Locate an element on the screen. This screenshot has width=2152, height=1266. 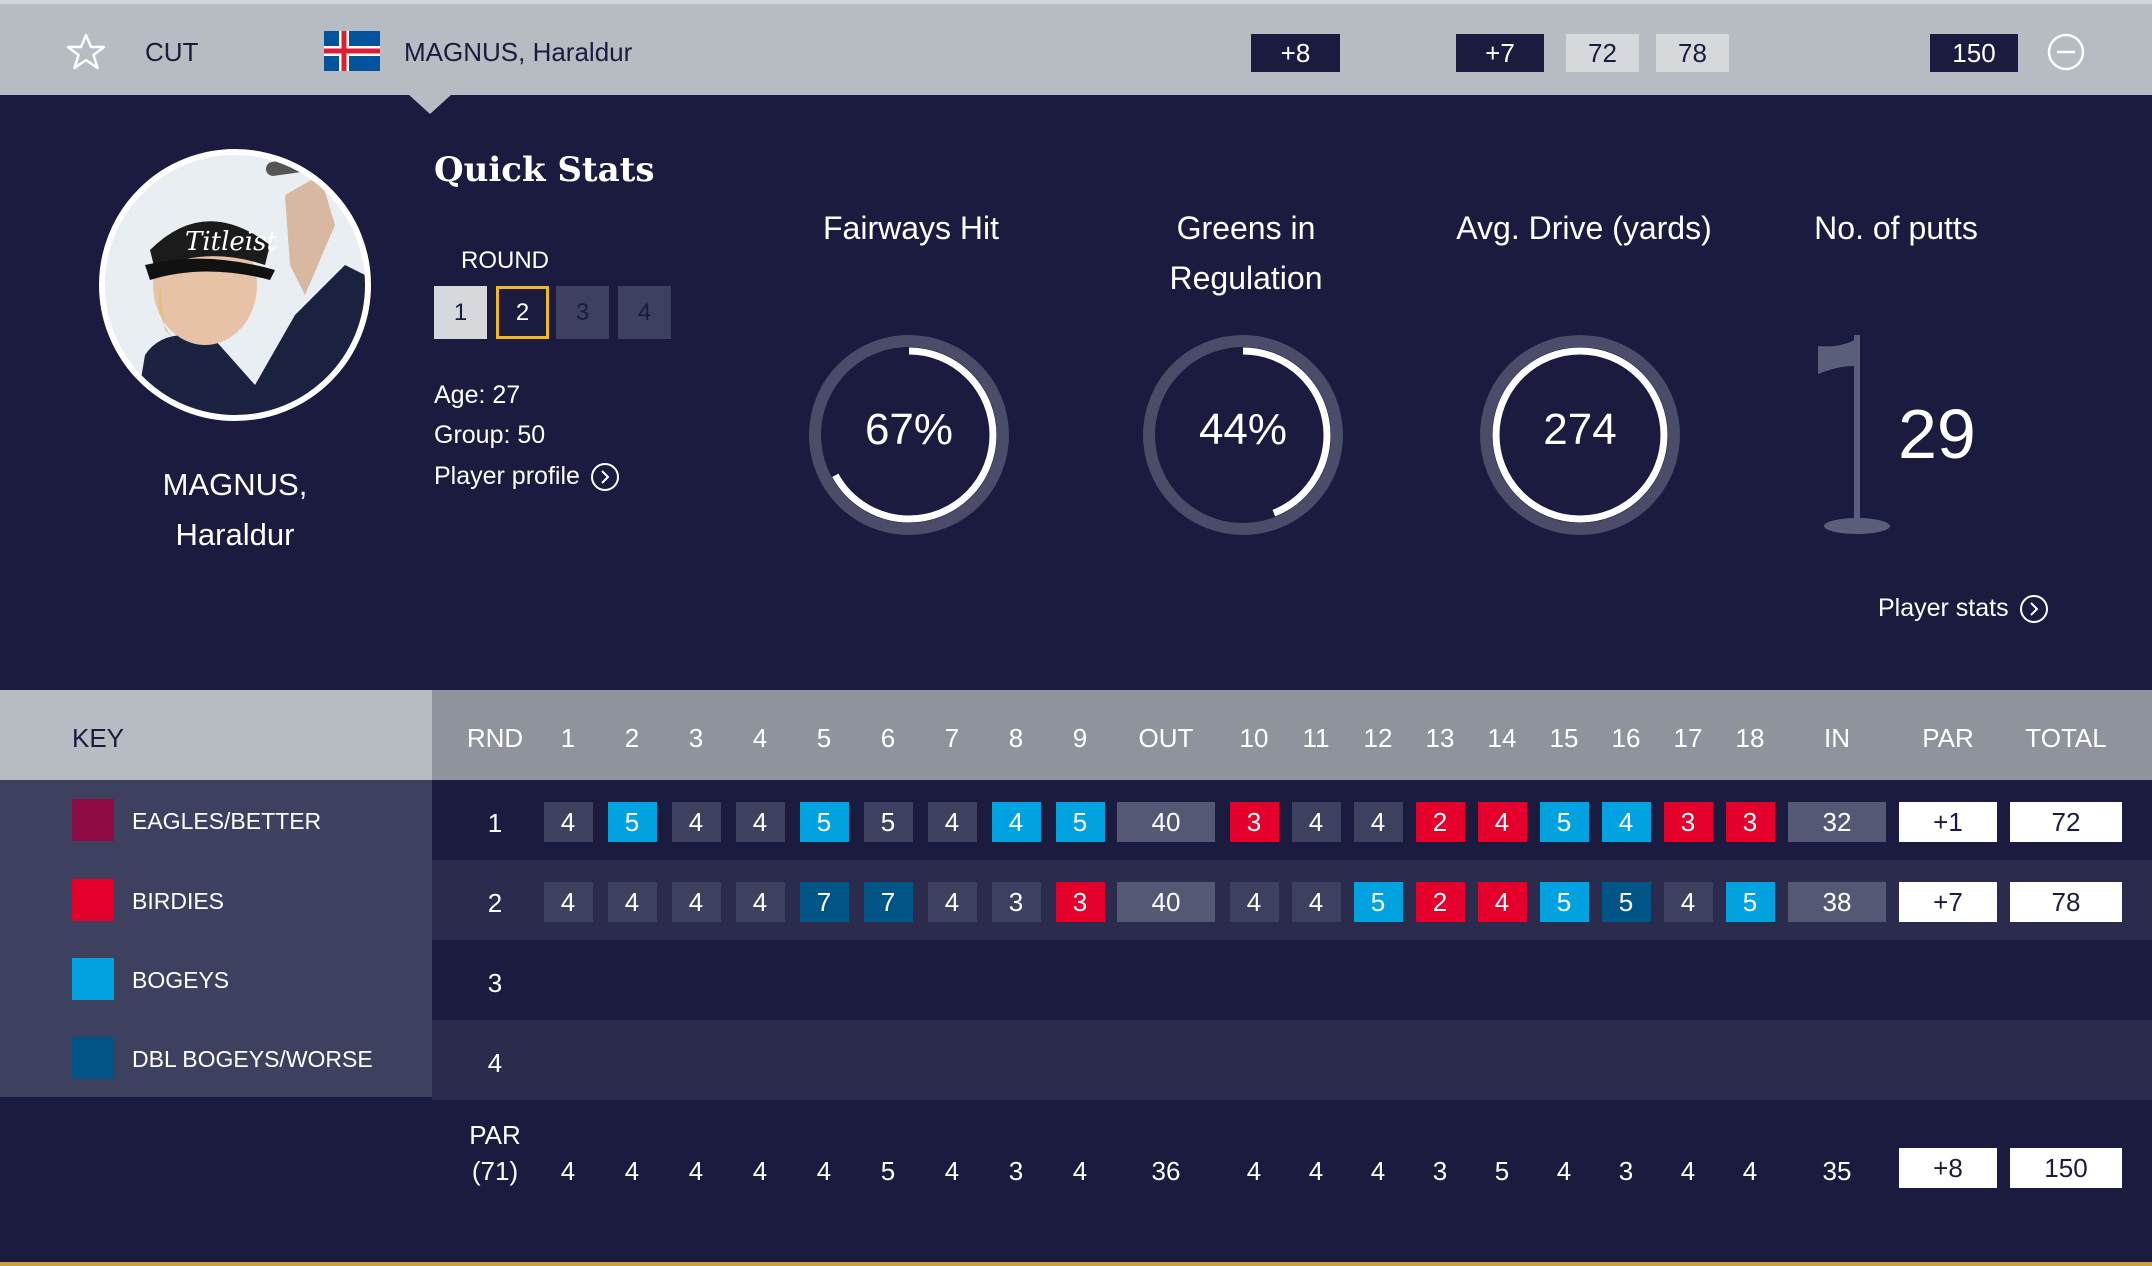
header-17: 17 is located at coordinates (1688, 738).